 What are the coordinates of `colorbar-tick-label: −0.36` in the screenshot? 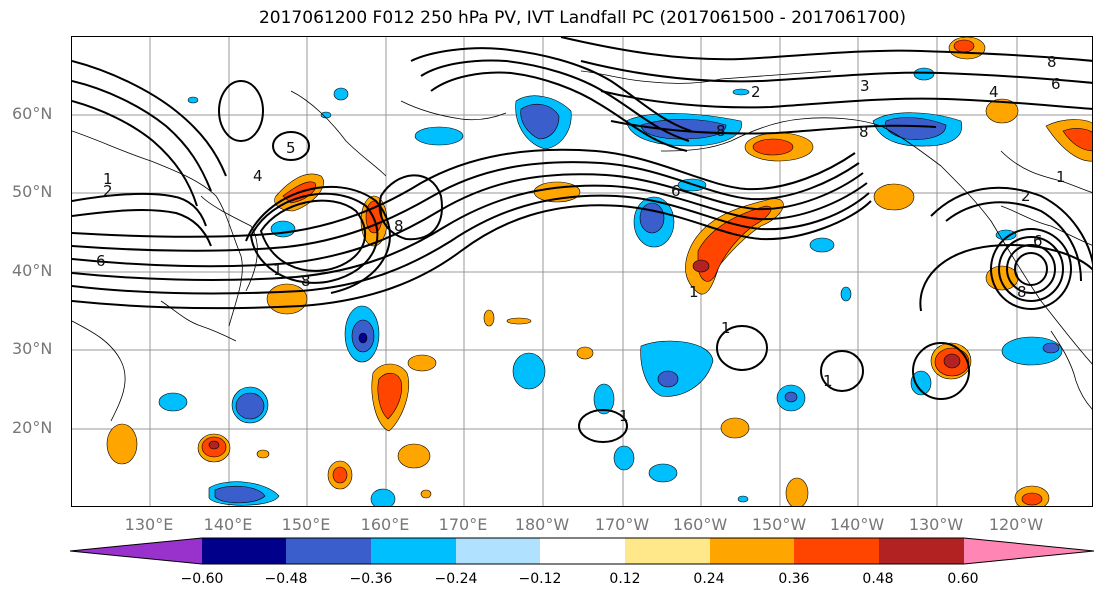 It's located at (371, 579).